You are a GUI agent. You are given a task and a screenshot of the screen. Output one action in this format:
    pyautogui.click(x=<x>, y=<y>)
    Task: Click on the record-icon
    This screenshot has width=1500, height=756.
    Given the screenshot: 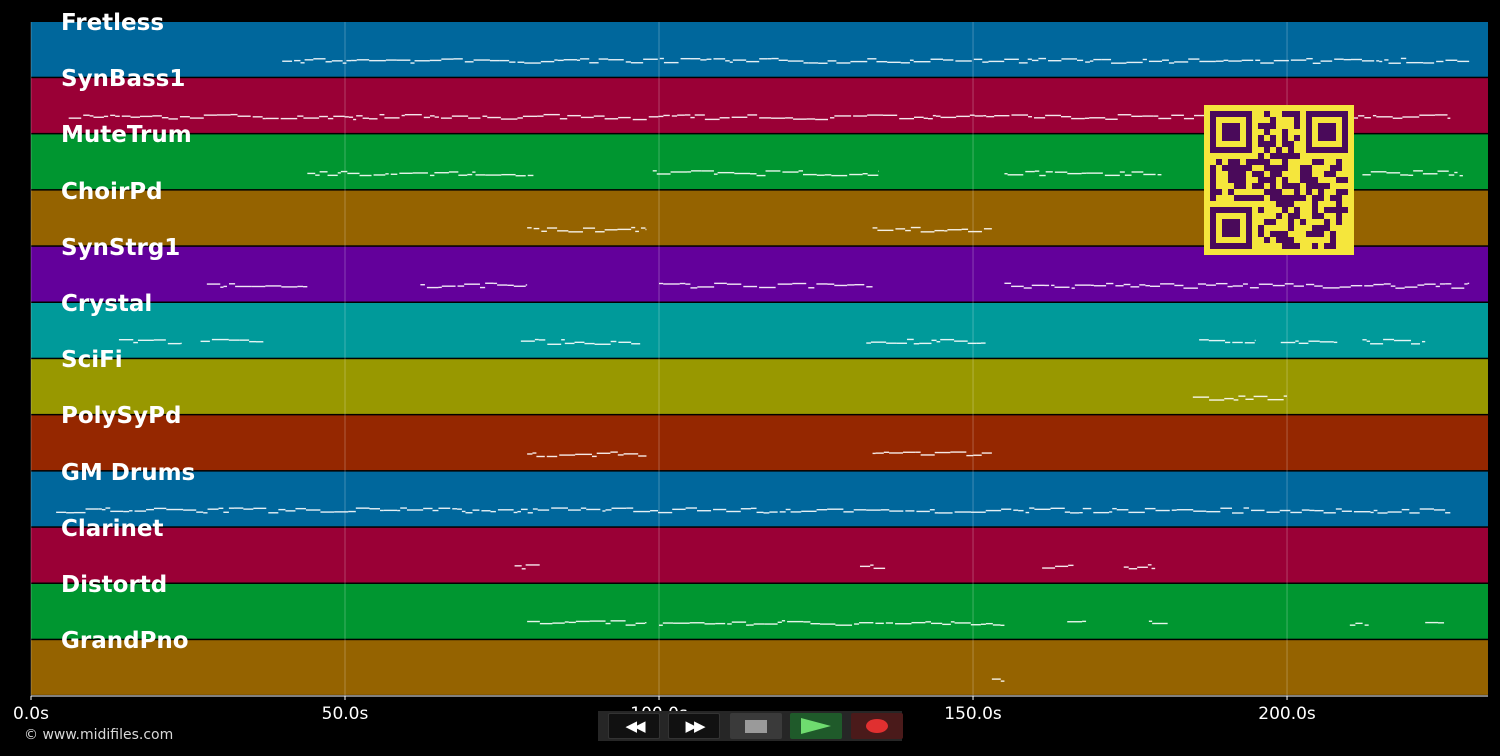 What is the action you would take?
    pyautogui.click(x=877, y=726)
    